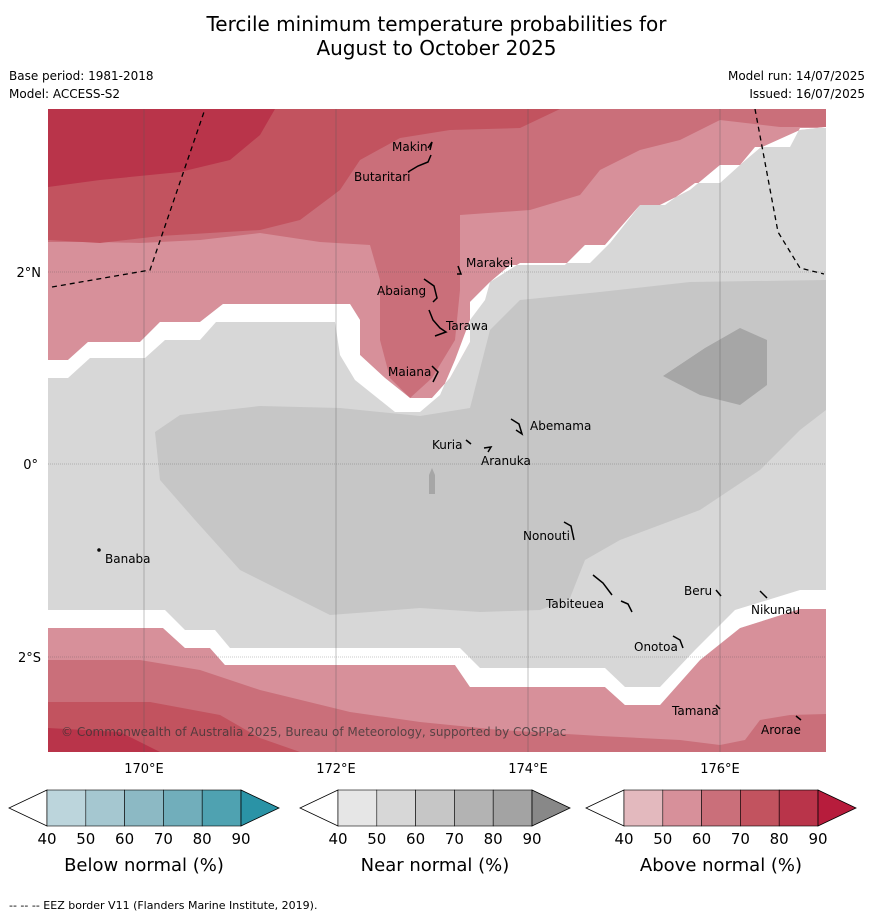 The image size is (873, 919). What do you see at coordinates (409, 372) in the screenshot?
I see `place-label: Maiana` at bounding box center [409, 372].